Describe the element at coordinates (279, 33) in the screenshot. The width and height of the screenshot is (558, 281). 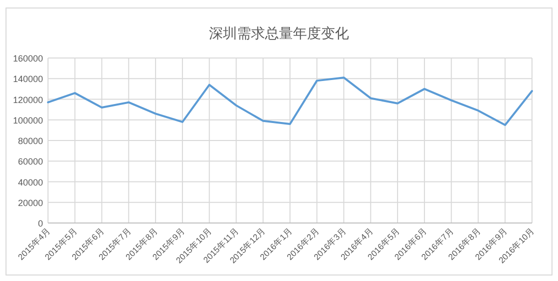
I see `chart-title: 深圳需求总量年度变化` at that location.